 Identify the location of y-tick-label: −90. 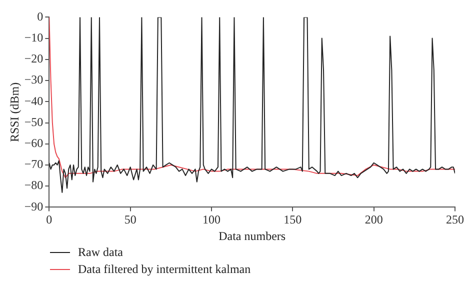
(34, 206).